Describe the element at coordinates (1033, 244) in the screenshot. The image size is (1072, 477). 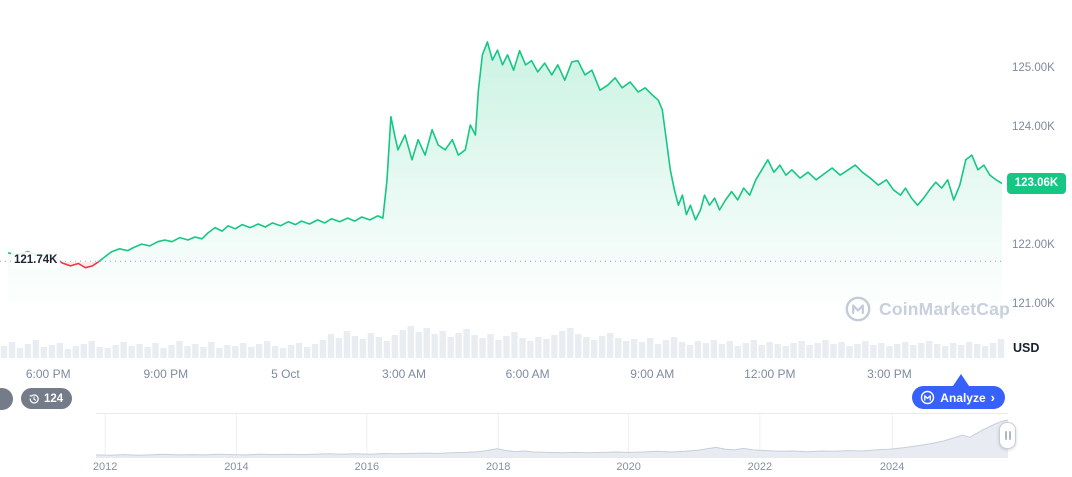
I see `y-axis-label: 122.00K` at that location.